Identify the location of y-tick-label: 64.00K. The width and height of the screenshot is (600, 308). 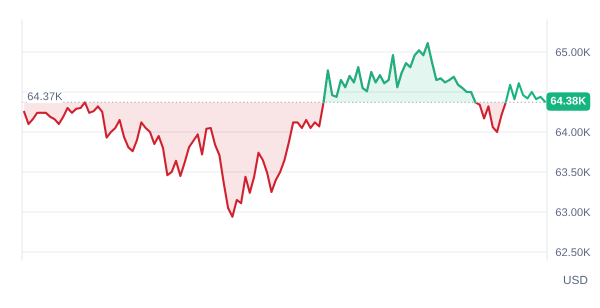
(573, 132).